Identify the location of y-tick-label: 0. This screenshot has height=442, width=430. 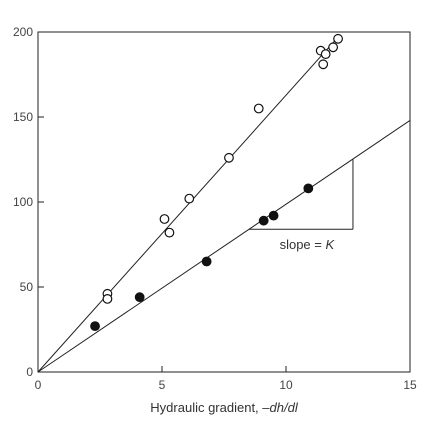
(29, 372).